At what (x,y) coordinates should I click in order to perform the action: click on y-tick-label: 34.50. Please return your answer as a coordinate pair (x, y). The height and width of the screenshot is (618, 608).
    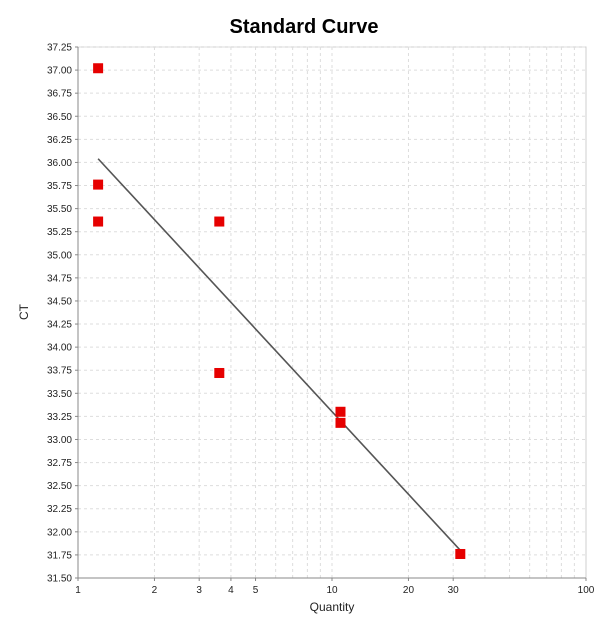
    Looking at the image, I should click on (59, 301).